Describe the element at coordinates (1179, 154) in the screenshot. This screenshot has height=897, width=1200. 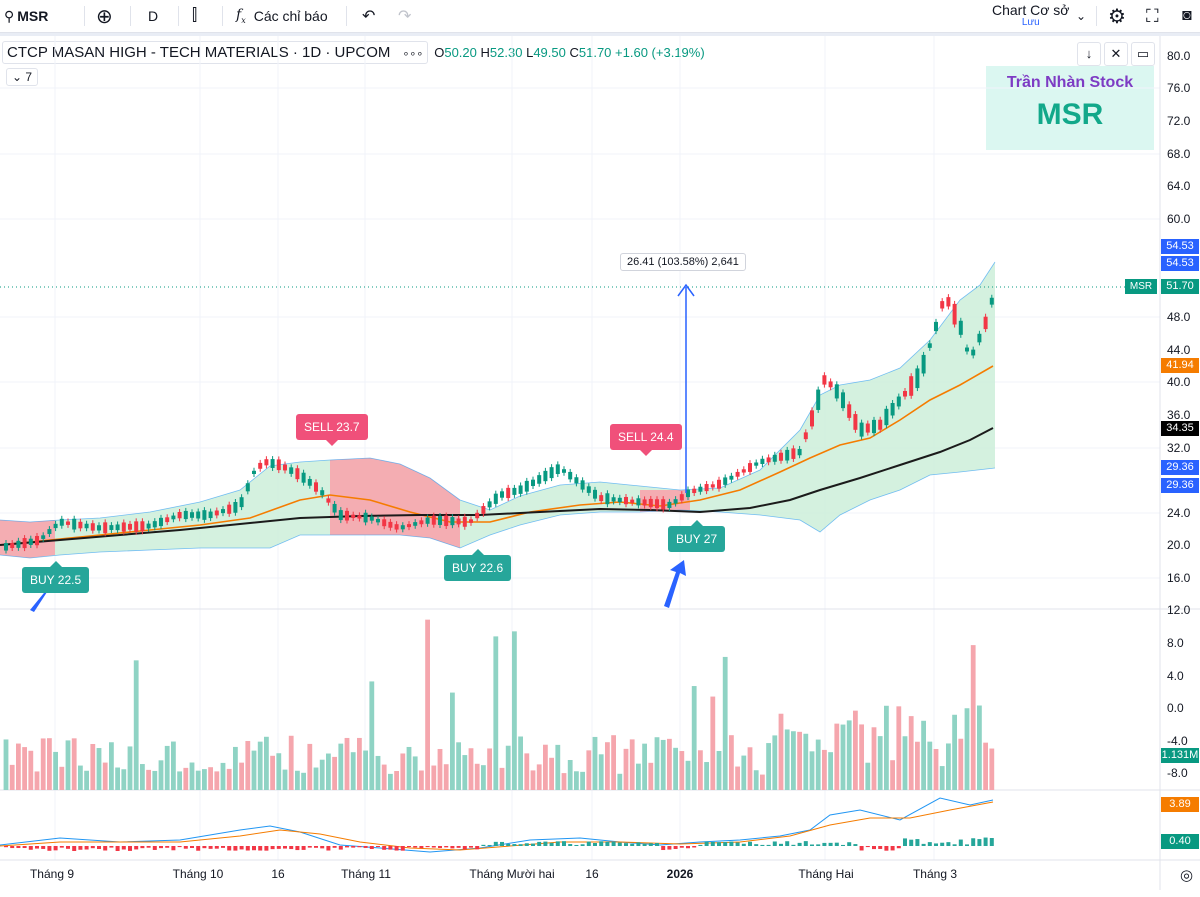
I see `price-tick: 68.0` at that location.